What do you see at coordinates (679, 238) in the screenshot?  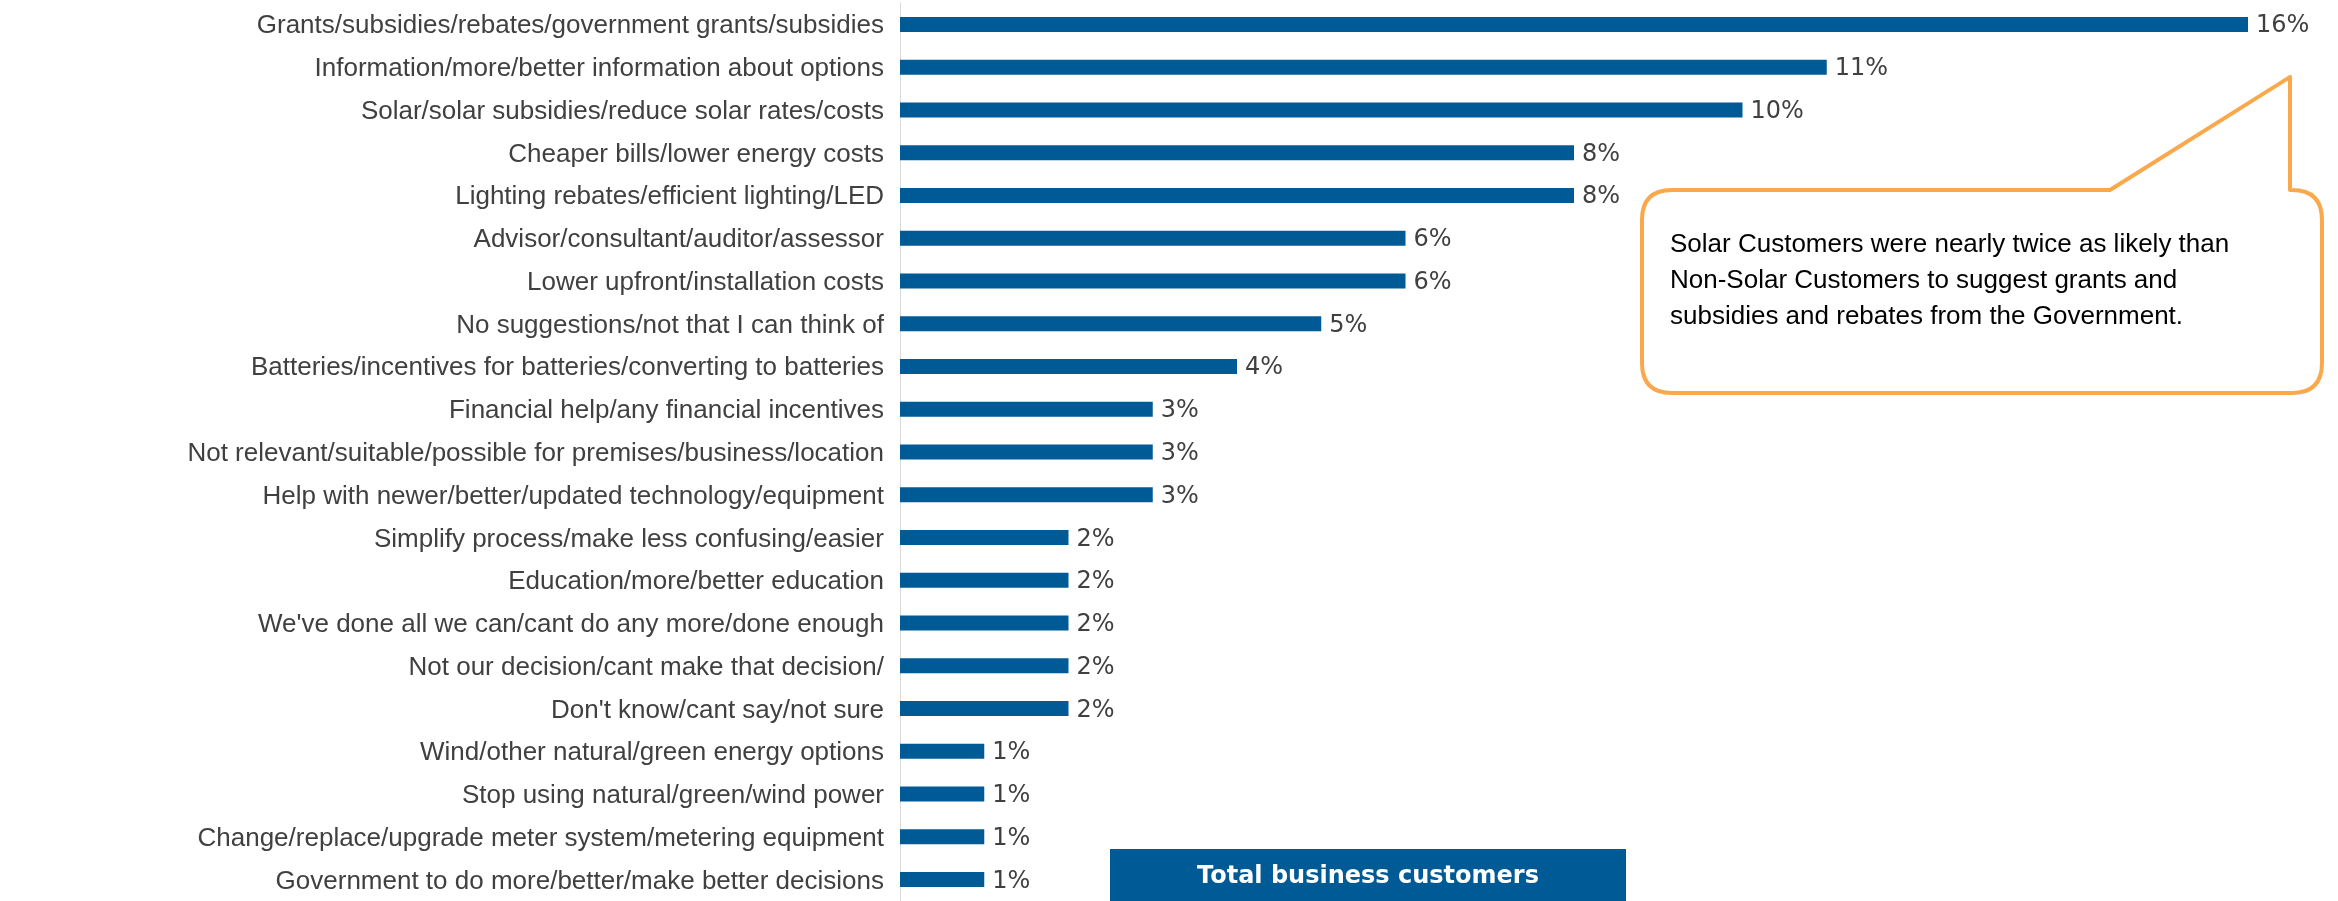 I see `y-tick-label: Advisor/consultant/auditor/assessor` at bounding box center [679, 238].